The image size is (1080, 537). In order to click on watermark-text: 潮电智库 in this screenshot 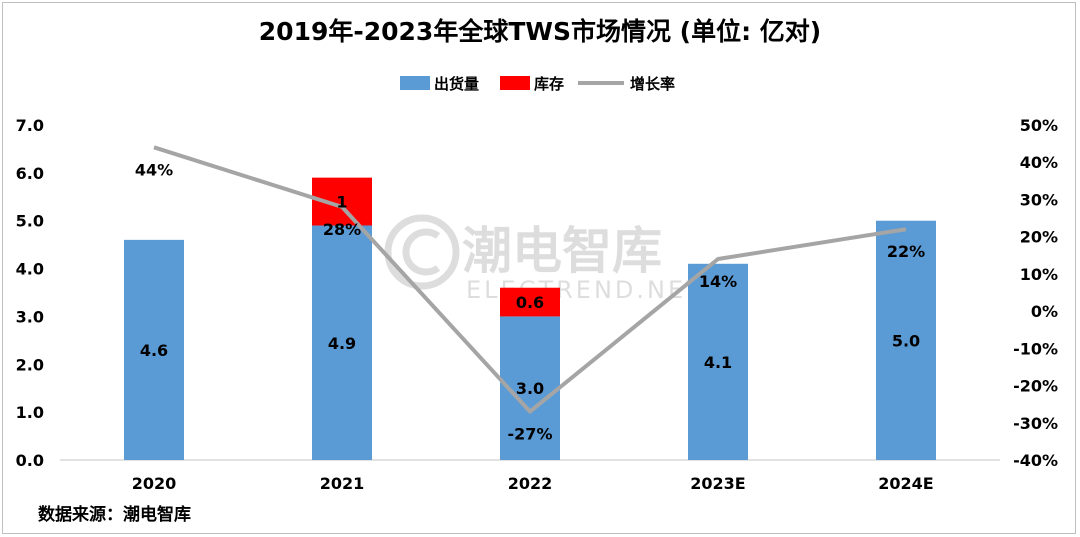, I will do `click(562, 251)`.